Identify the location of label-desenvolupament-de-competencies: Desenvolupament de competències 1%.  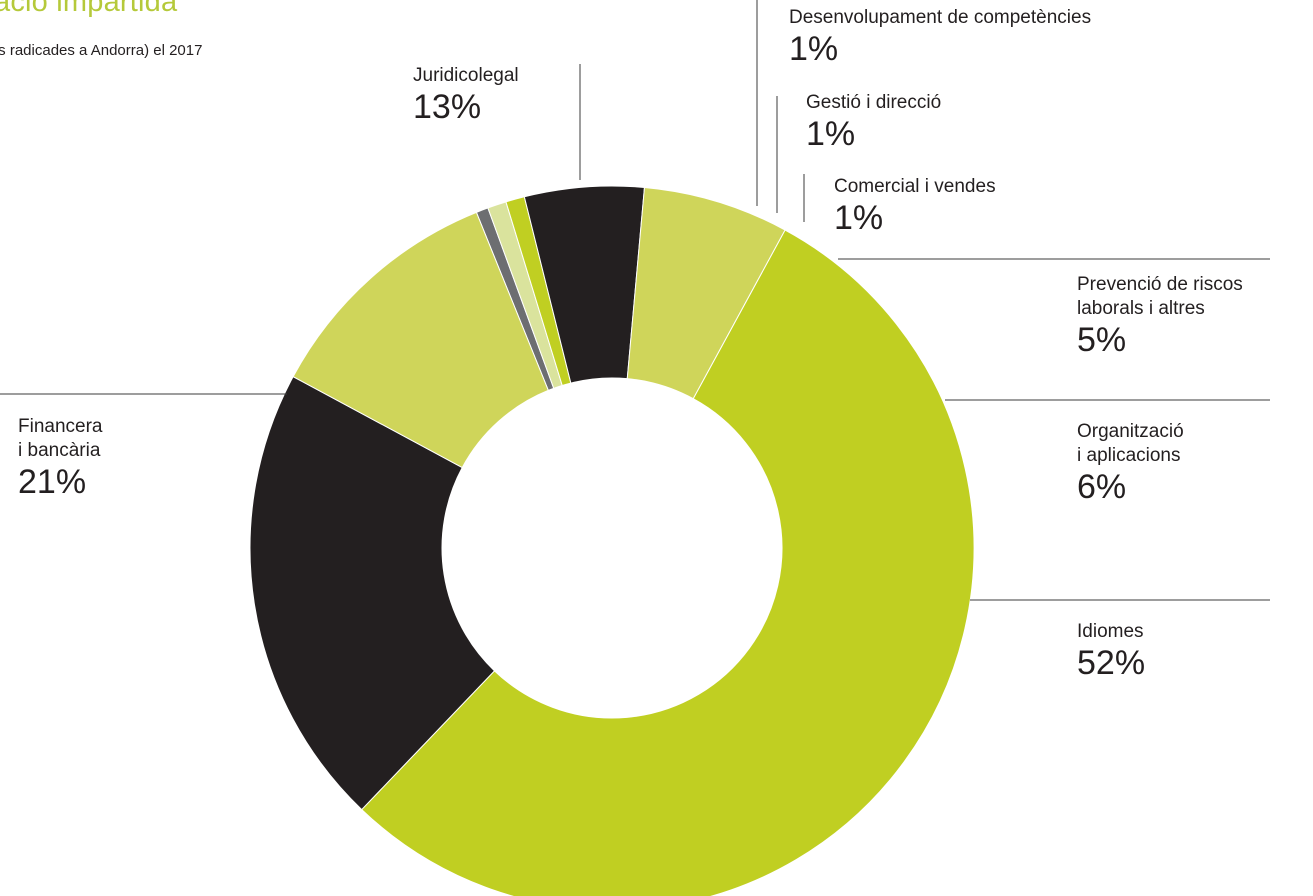
(940, 36).